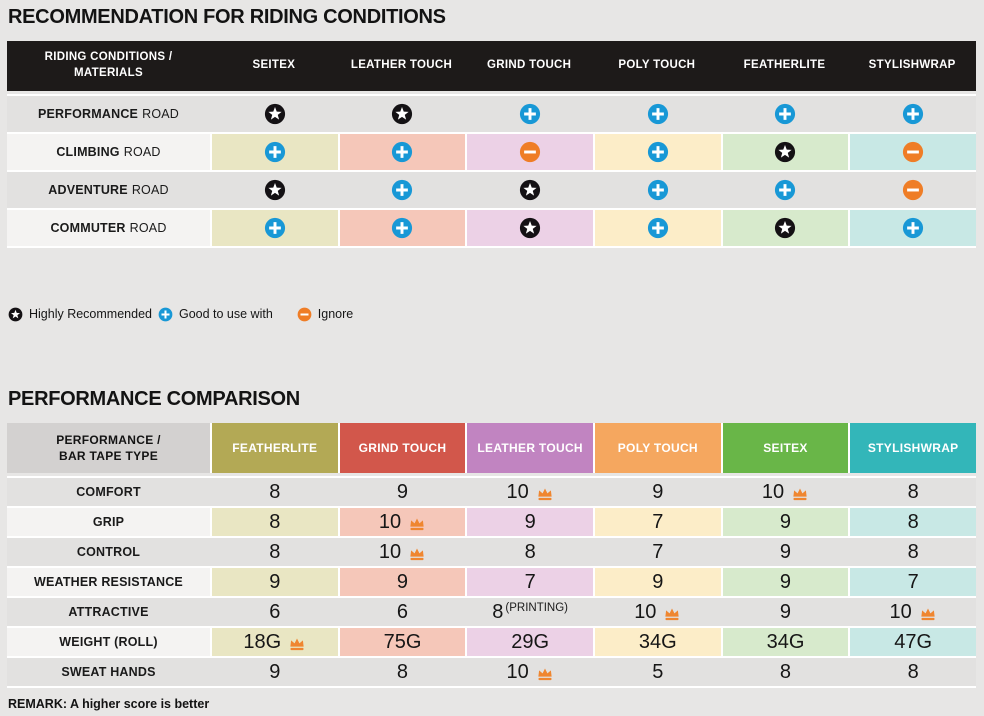  Describe the element at coordinates (108, 114) in the screenshot. I see `row-label: PERFORMANCE ROAD` at that location.